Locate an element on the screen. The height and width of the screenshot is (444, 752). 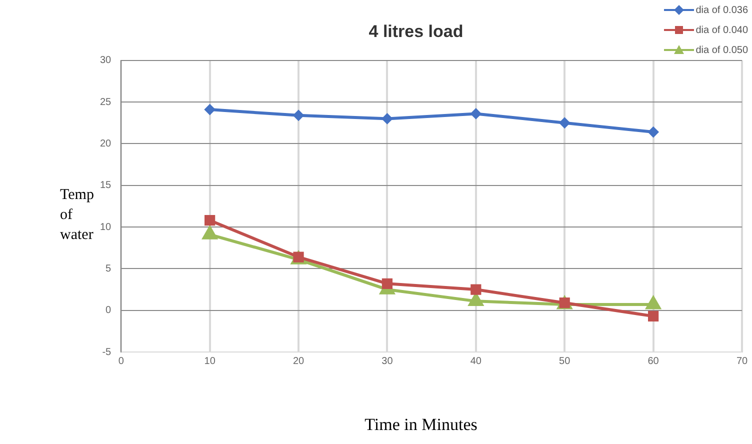
x-tick-label: 30 is located at coordinates (388, 361).